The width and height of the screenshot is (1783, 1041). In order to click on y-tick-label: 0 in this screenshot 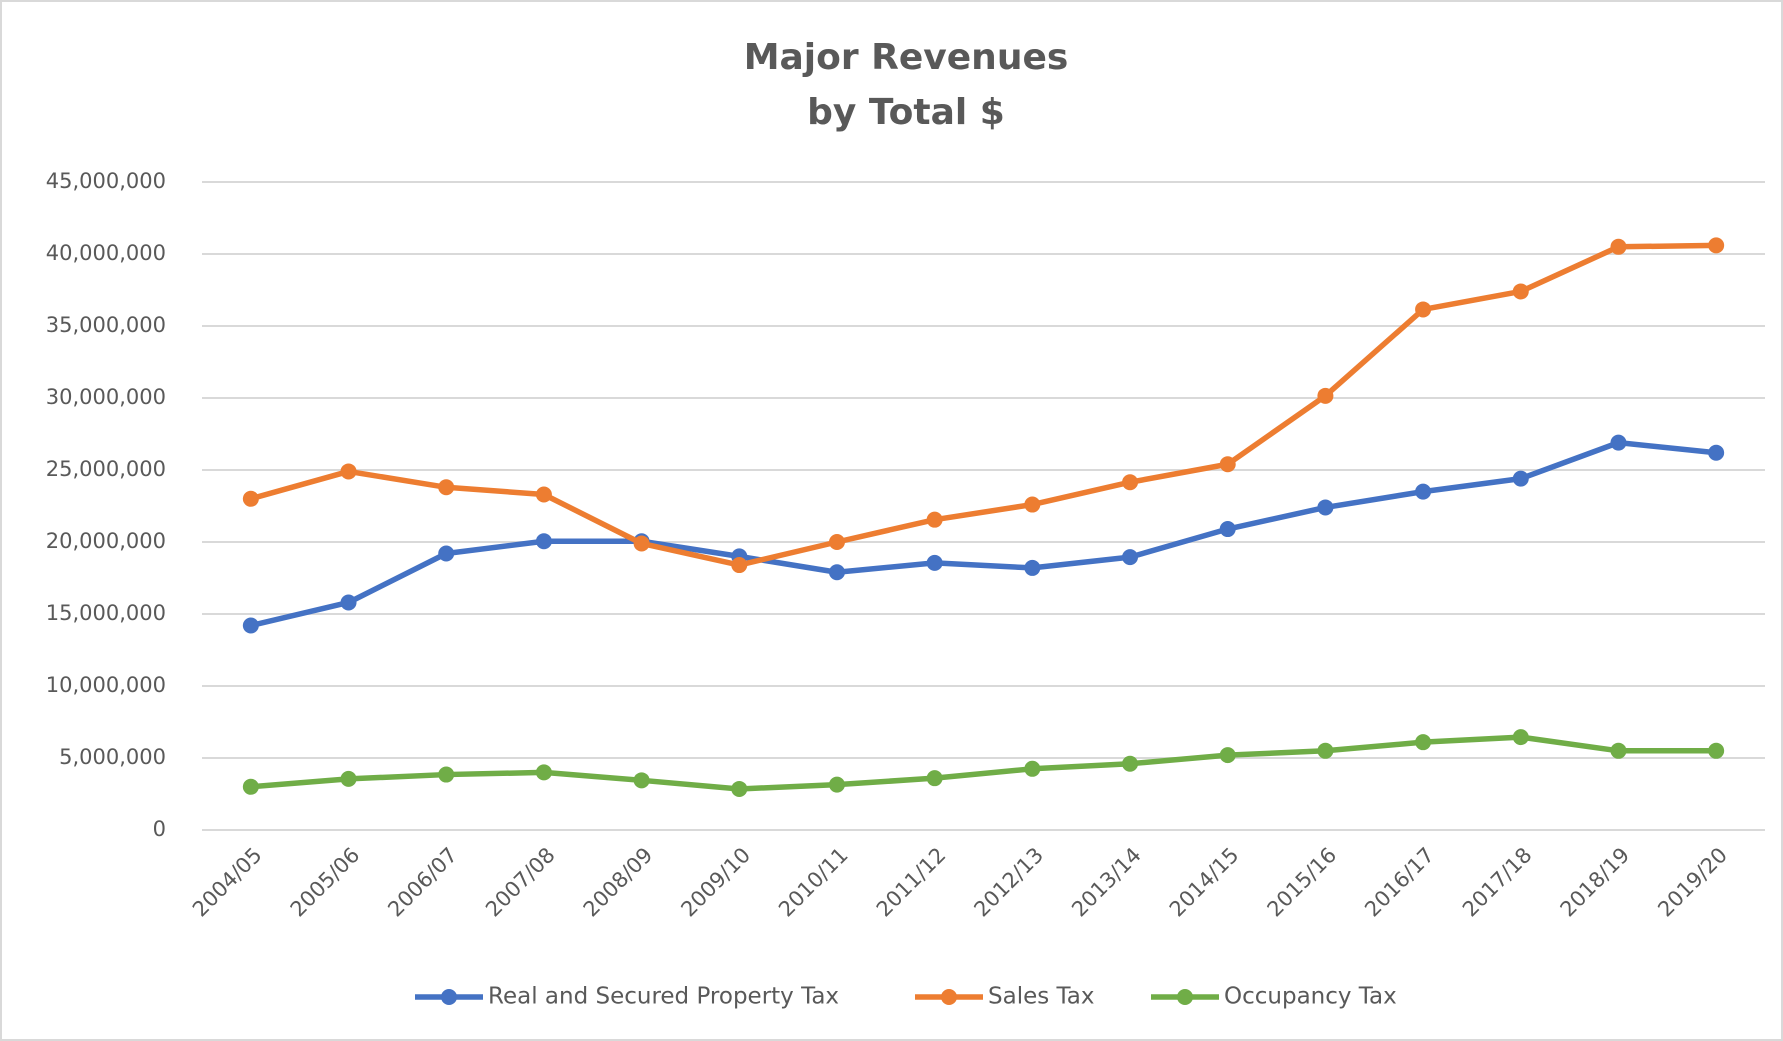, I will do `click(159, 829)`.